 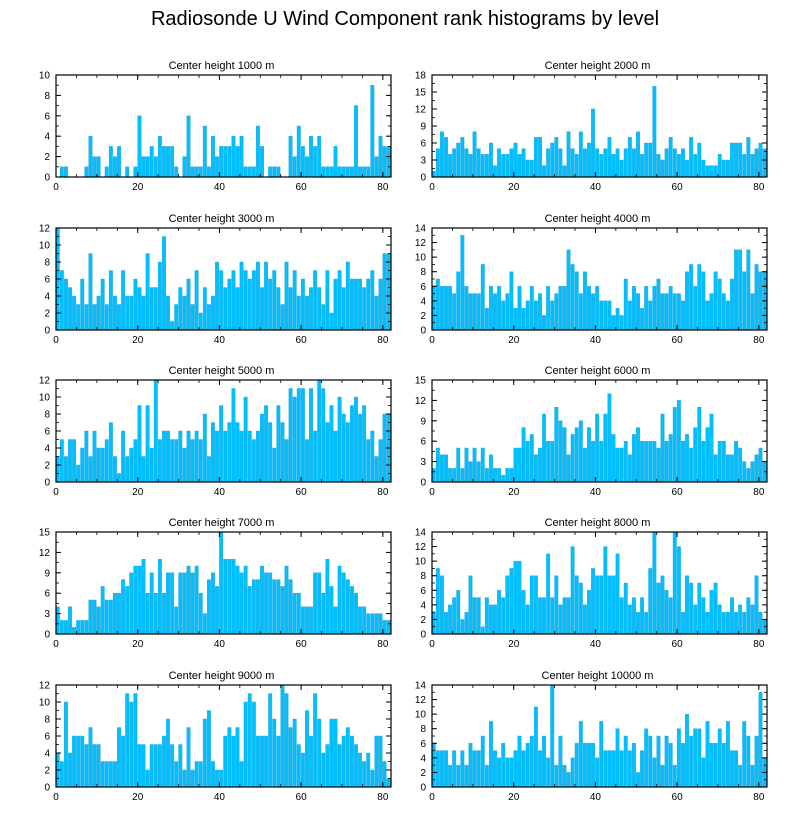 What do you see at coordinates (678, 492) in the screenshot?
I see `x-tick-label: 60` at bounding box center [678, 492].